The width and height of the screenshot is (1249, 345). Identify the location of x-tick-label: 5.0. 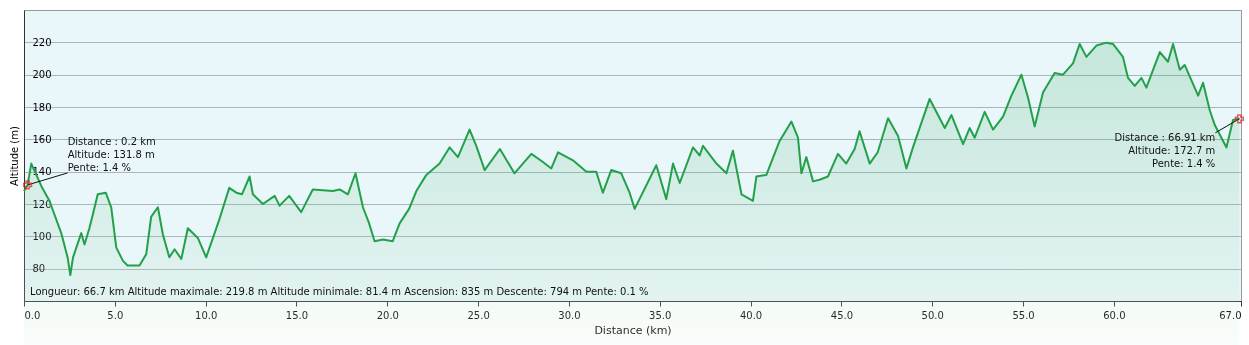
(115, 315).